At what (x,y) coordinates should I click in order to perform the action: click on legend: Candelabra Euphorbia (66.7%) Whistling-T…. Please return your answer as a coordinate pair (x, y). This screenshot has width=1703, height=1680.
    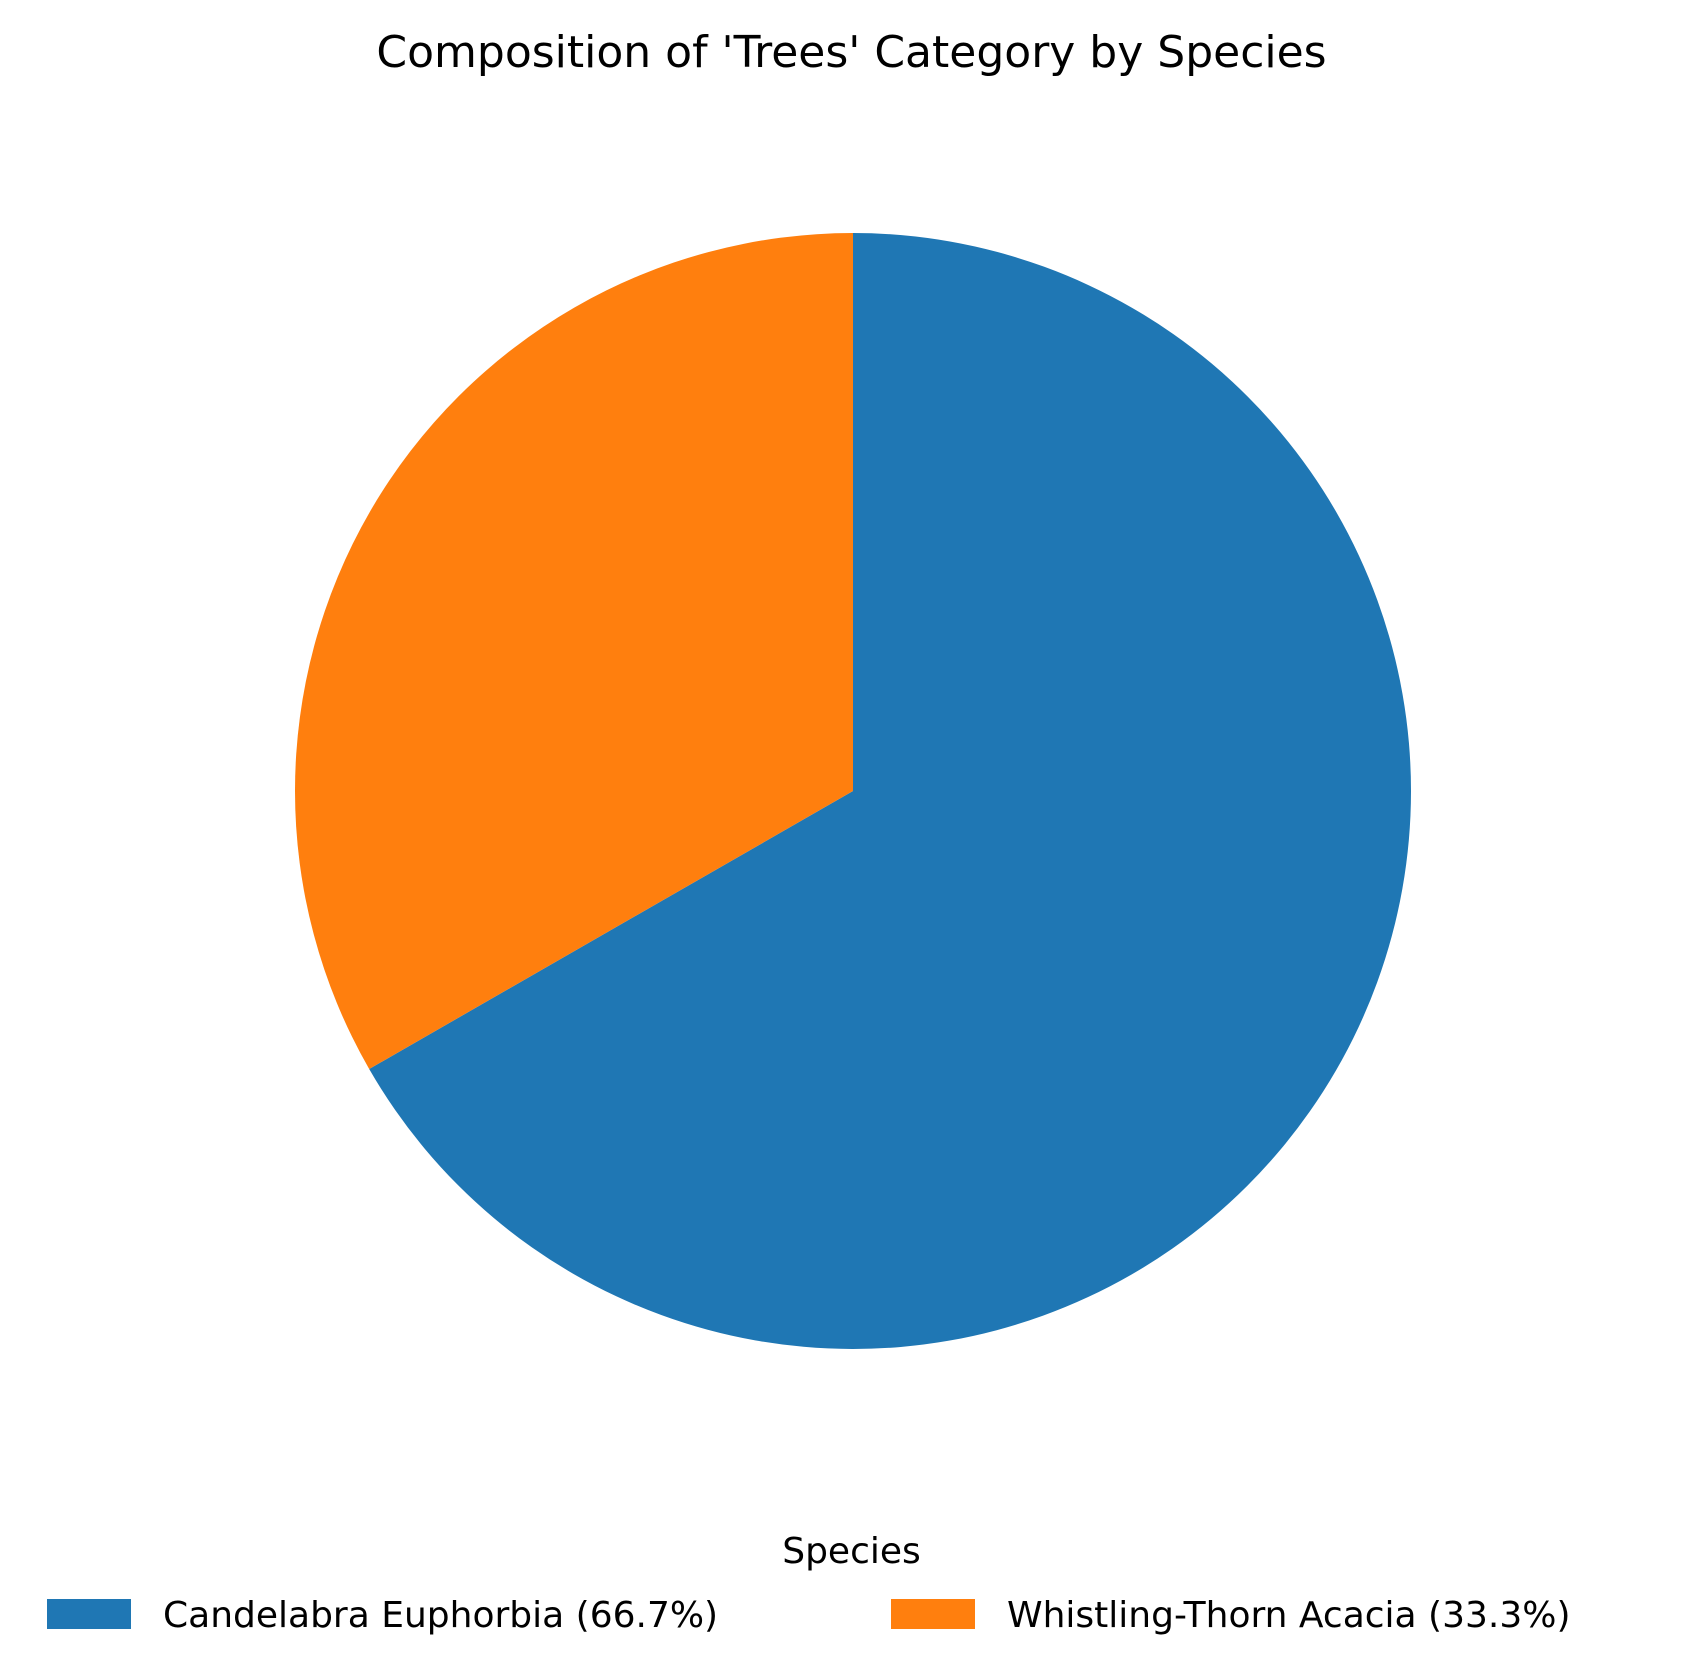
    Looking at the image, I should click on (809, 1615).